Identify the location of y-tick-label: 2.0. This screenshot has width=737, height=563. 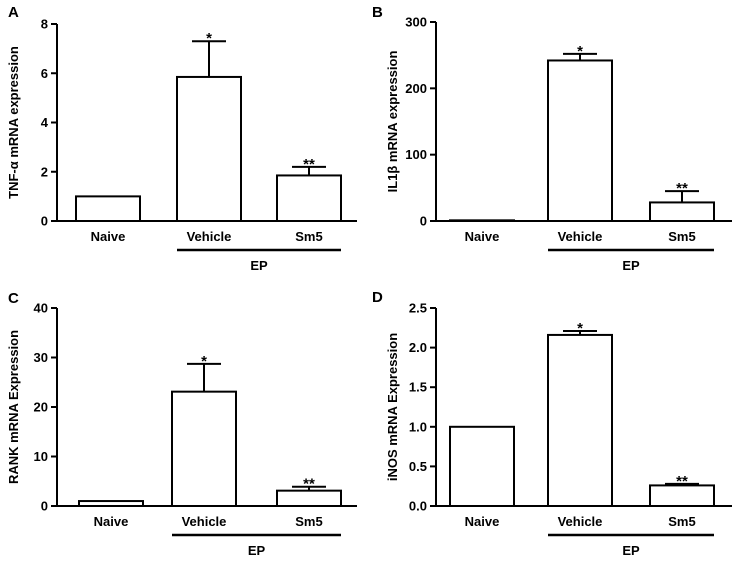
(418, 347).